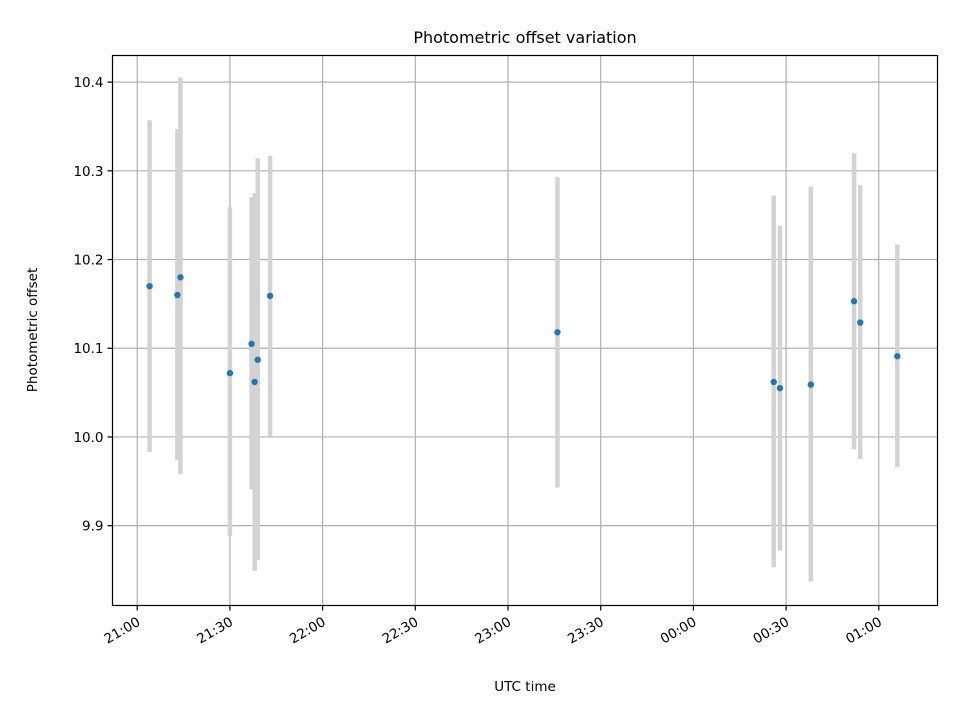 This screenshot has width=960, height=720. What do you see at coordinates (93, 305) in the screenshot?
I see `y-axis-ticks: 9.9 10.0 10.1 10.2 10.3 10.4` at bounding box center [93, 305].